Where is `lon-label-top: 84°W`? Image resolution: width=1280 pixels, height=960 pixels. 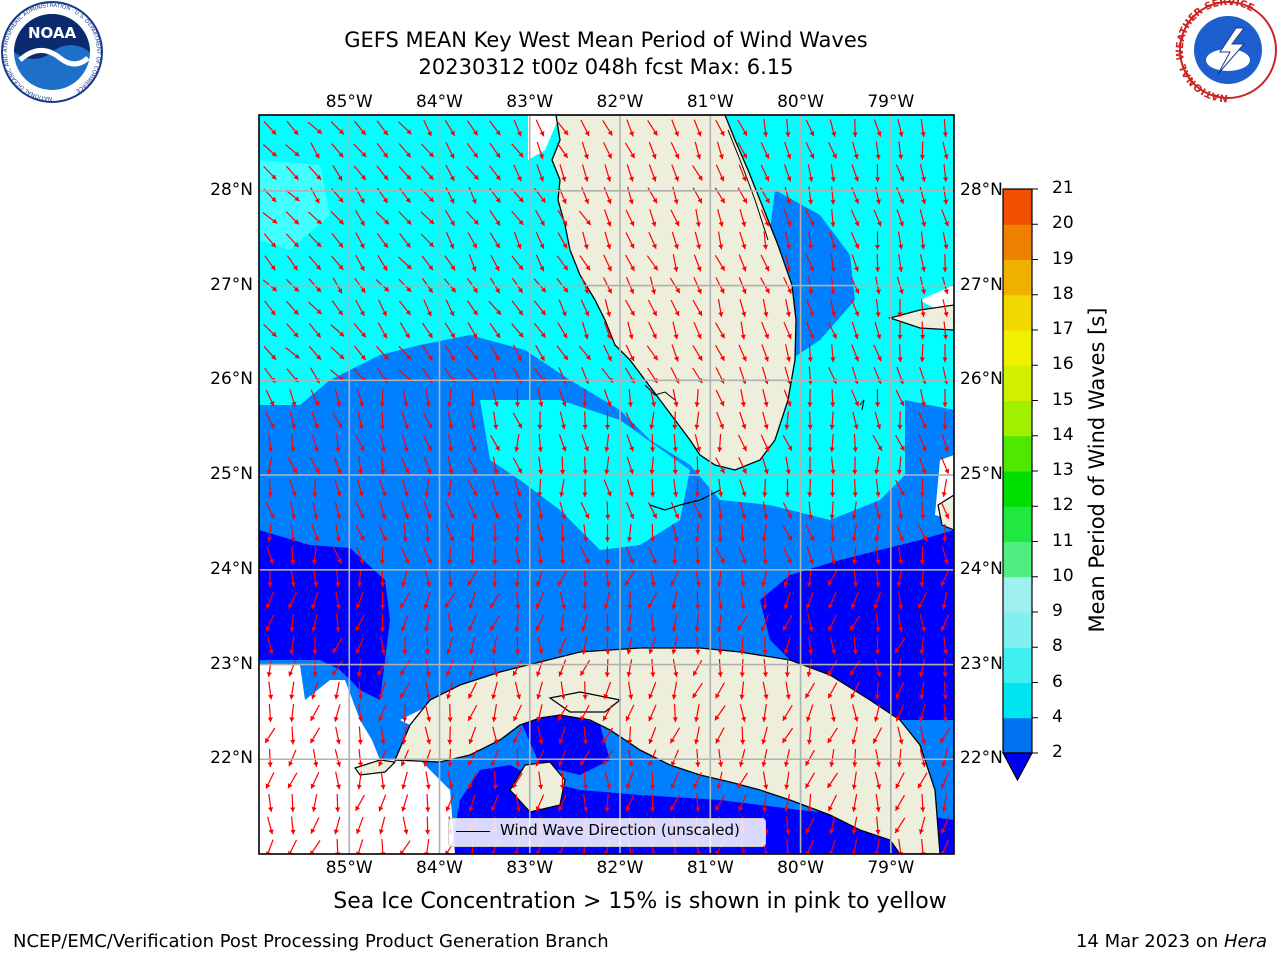
lon-label-top: 84°W is located at coordinates (439, 102).